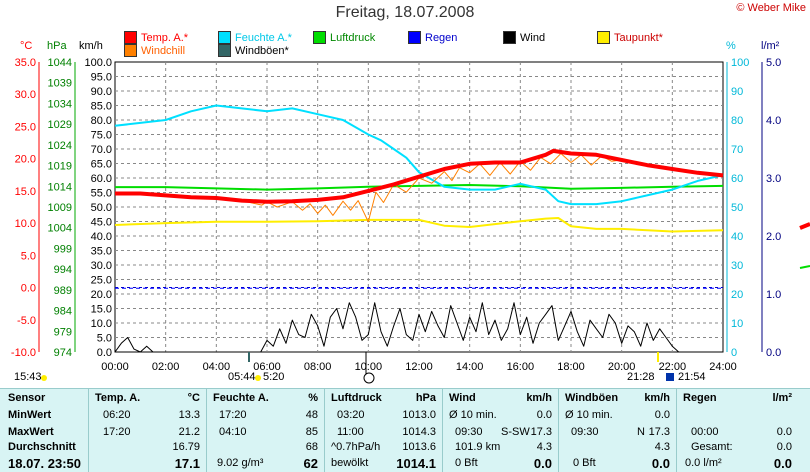  What do you see at coordinates (622, 367) in the screenshot?
I see `x-tick-label: 20:00` at bounding box center [622, 367].